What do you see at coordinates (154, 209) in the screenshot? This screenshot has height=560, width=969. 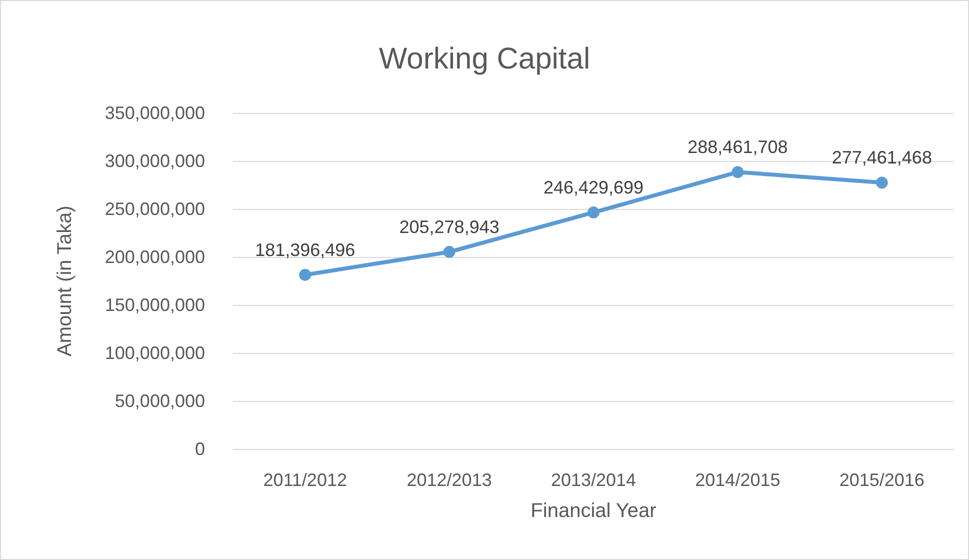 I see `y-tick-label: 250,000,000` at bounding box center [154, 209].